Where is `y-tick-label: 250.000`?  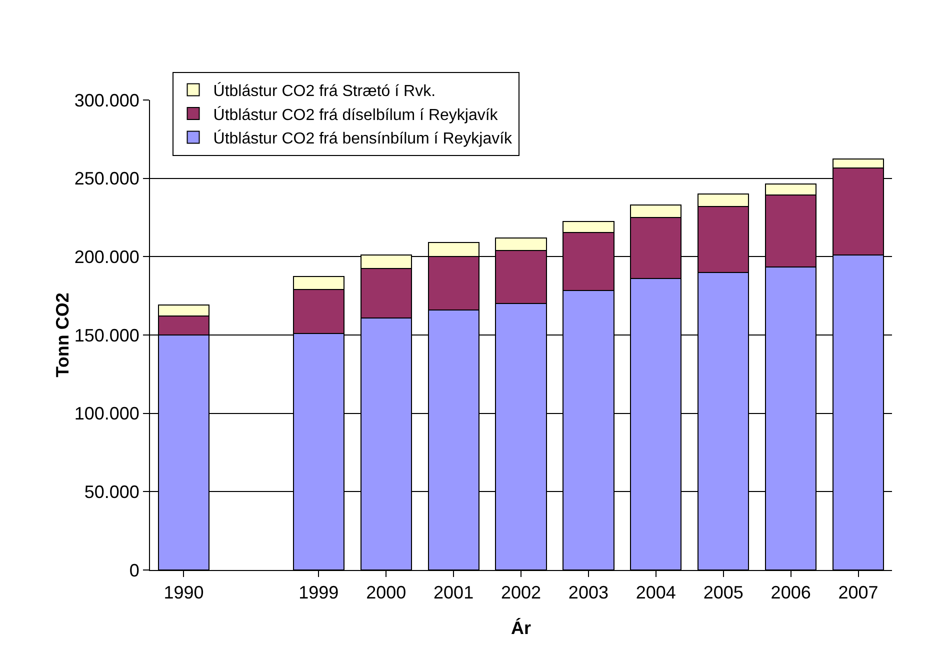
y-tick-label: 250.000 is located at coordinates (107, 178).